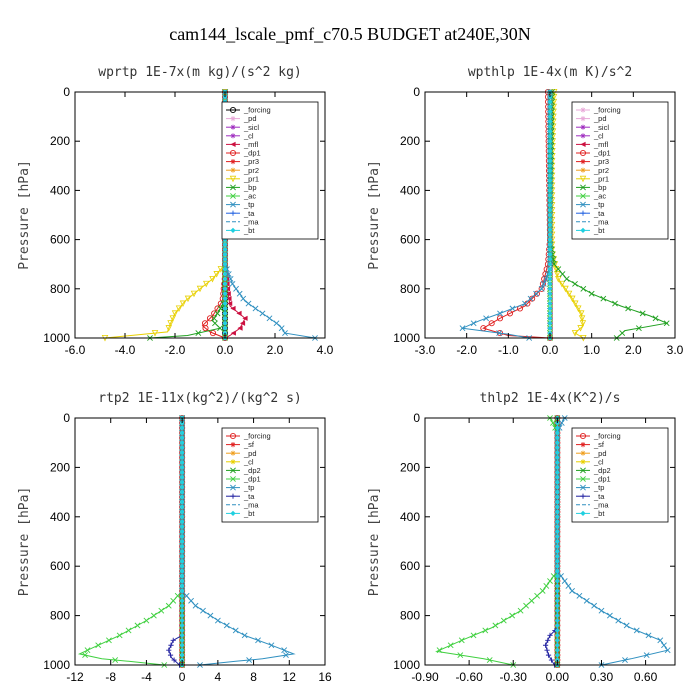 The width and height of the screenshot is (700, 700). Describe the element at coordinates (290, 677) in the screenshot. I see `x-tick-label: 12` at that location.